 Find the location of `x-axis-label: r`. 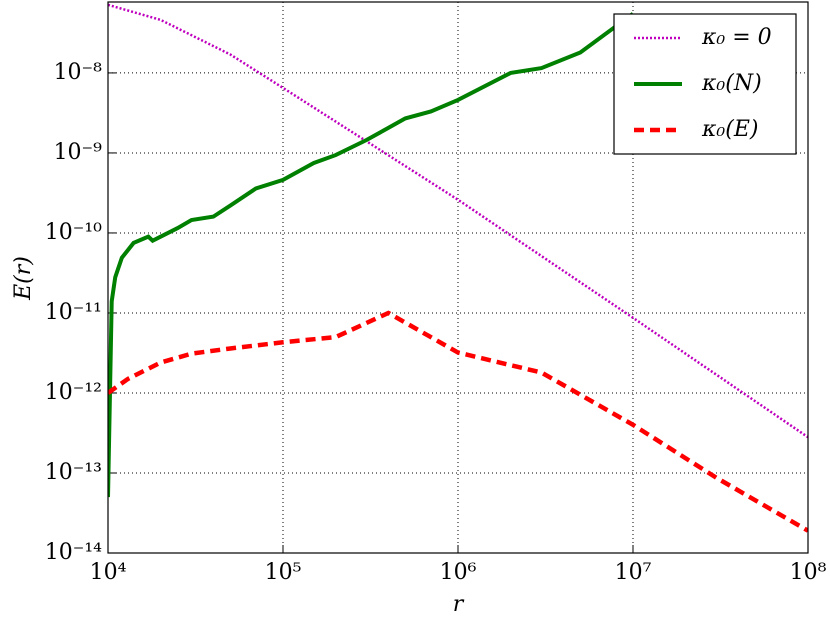

x-axis-label: r is located at coordinates (459, 604).